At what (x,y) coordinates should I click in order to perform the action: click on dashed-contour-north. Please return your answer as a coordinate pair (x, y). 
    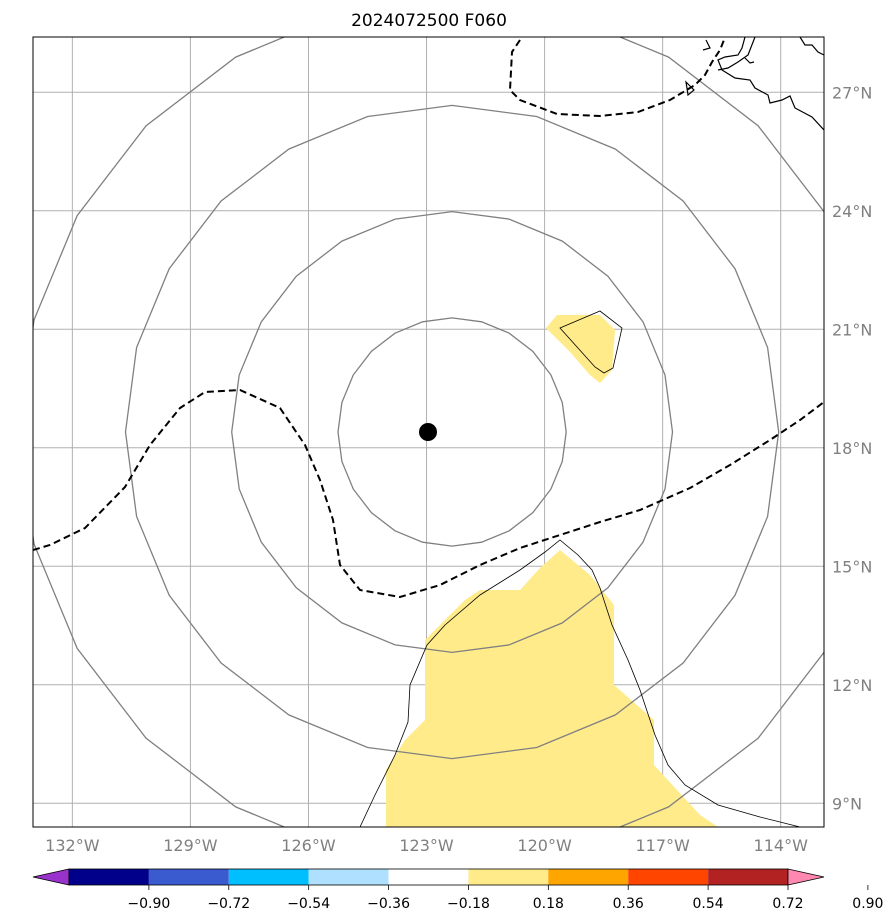
    Looking at the image, I should click on (616, 78).